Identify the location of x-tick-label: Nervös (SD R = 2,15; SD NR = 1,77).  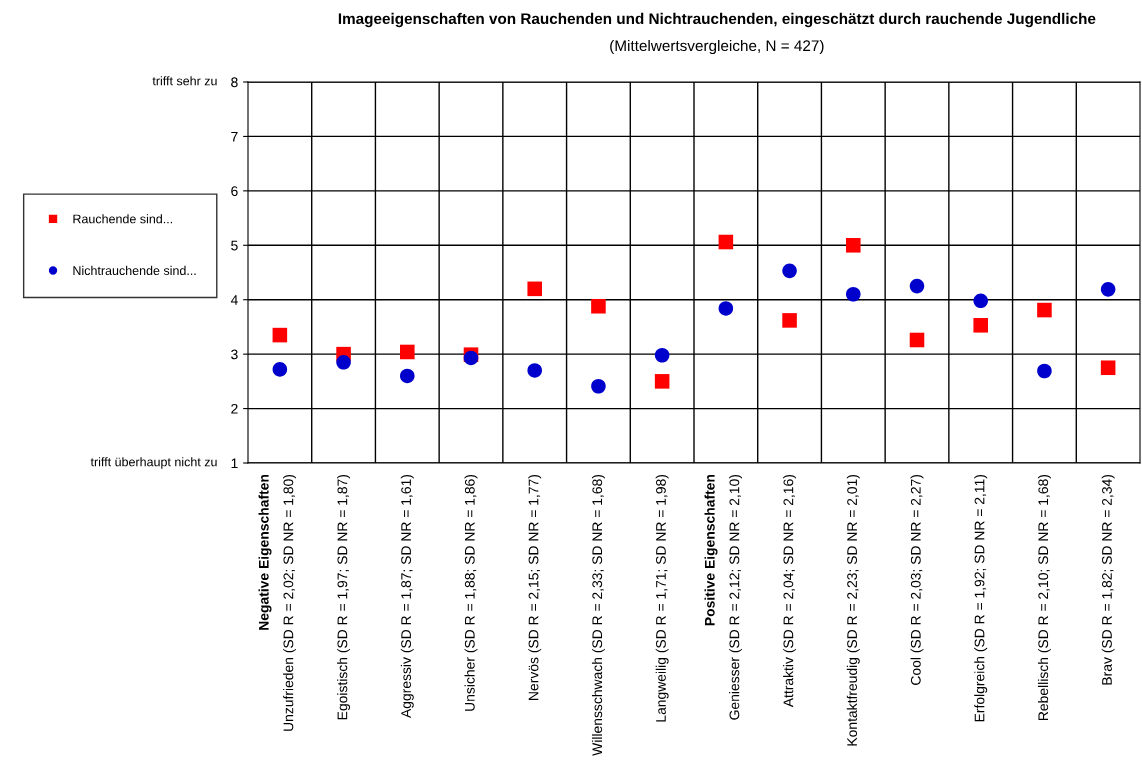
(535, 587).